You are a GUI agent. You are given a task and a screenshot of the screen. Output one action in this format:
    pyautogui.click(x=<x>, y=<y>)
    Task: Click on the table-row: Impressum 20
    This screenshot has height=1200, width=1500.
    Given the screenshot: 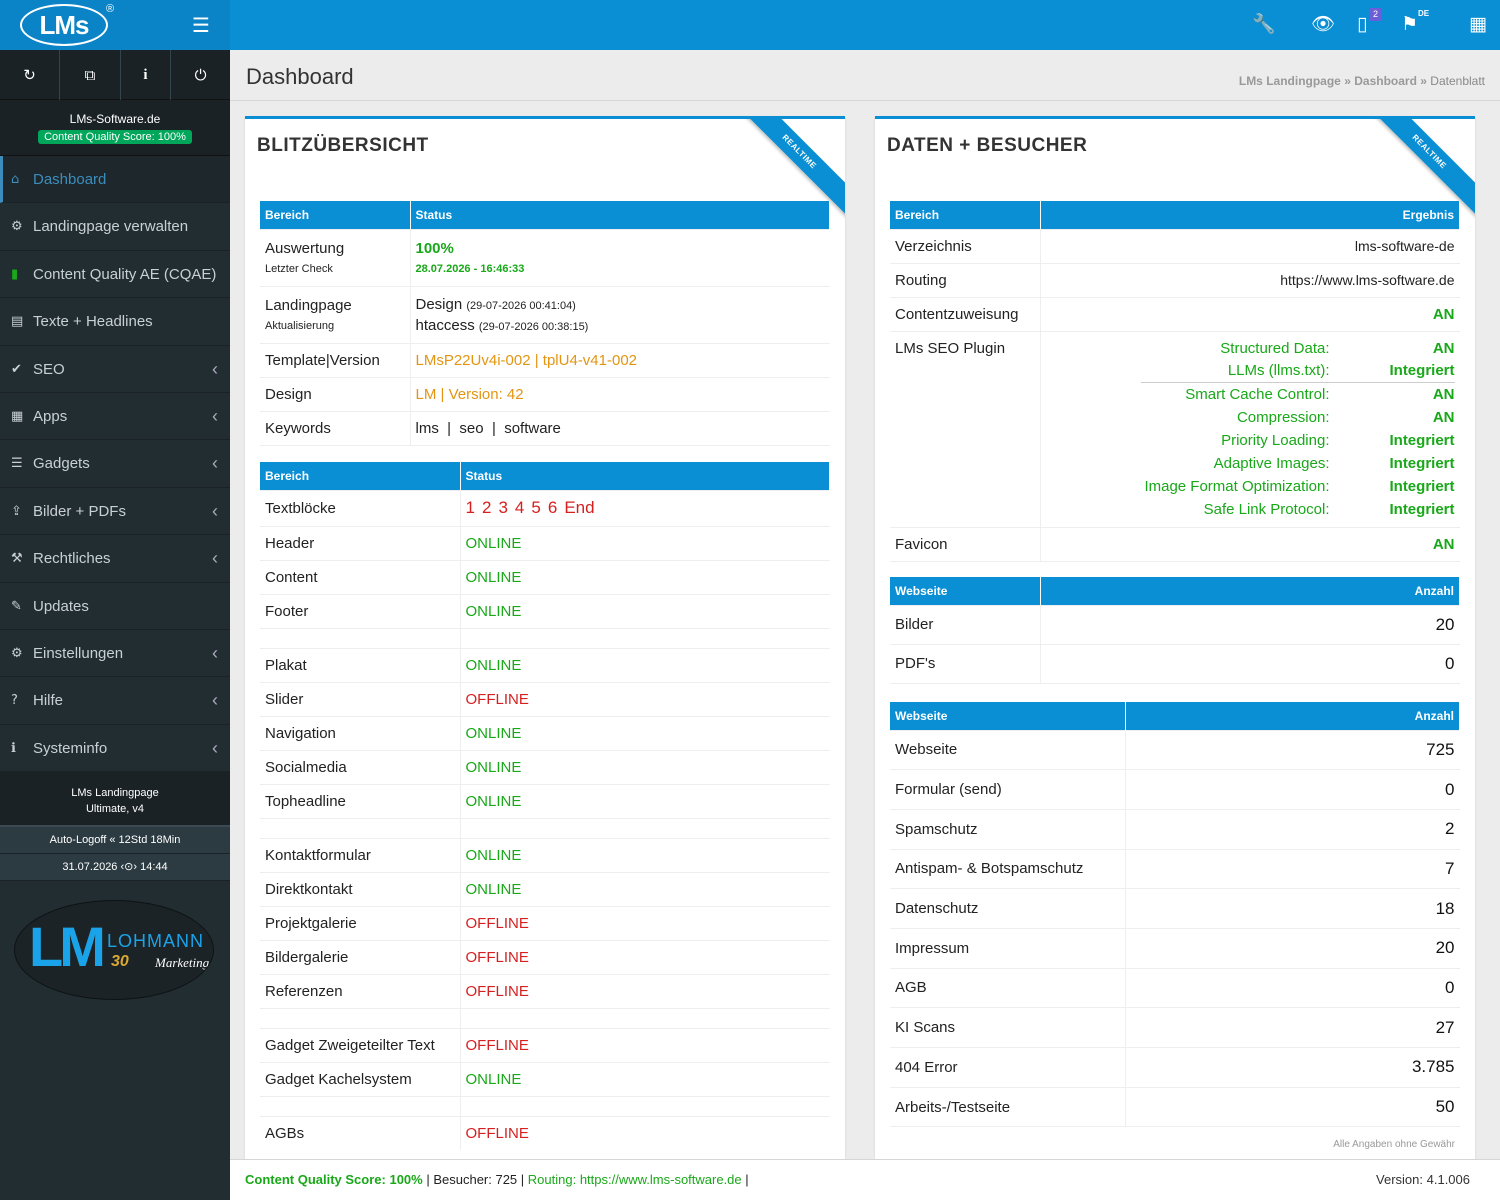 What is the action you would take?
    pyautogui.click(x=1175, y=948)
    